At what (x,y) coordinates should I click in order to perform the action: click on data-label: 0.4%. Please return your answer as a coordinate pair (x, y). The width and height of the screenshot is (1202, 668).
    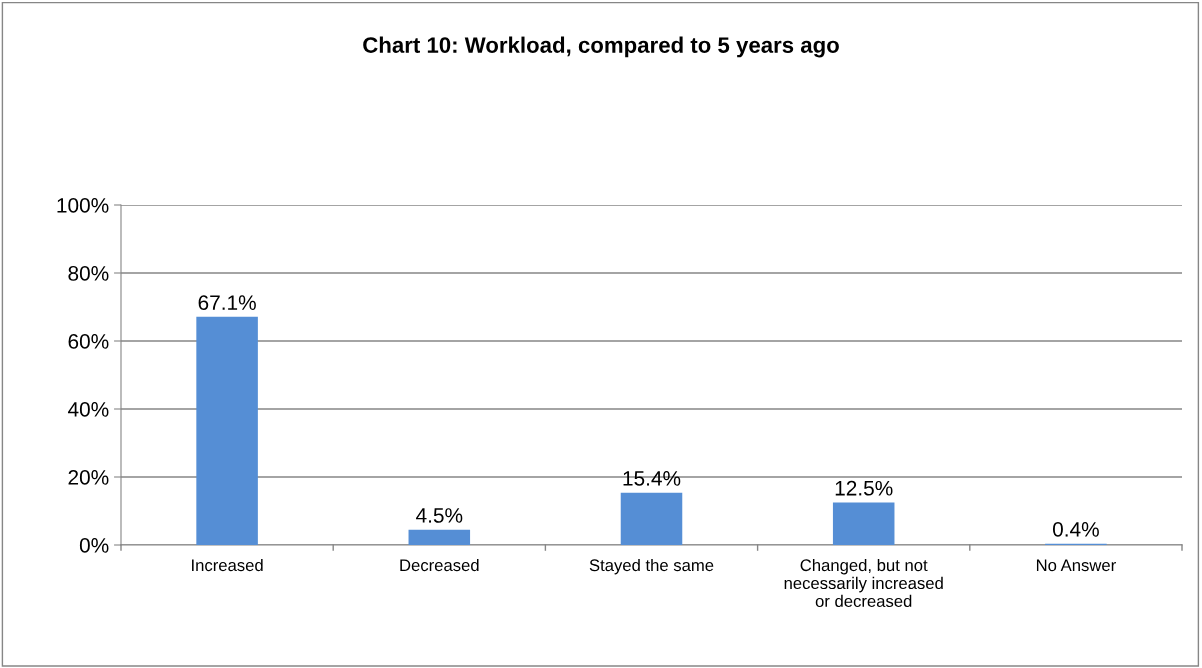
    Looking at the image, I should click on (1075, 529).